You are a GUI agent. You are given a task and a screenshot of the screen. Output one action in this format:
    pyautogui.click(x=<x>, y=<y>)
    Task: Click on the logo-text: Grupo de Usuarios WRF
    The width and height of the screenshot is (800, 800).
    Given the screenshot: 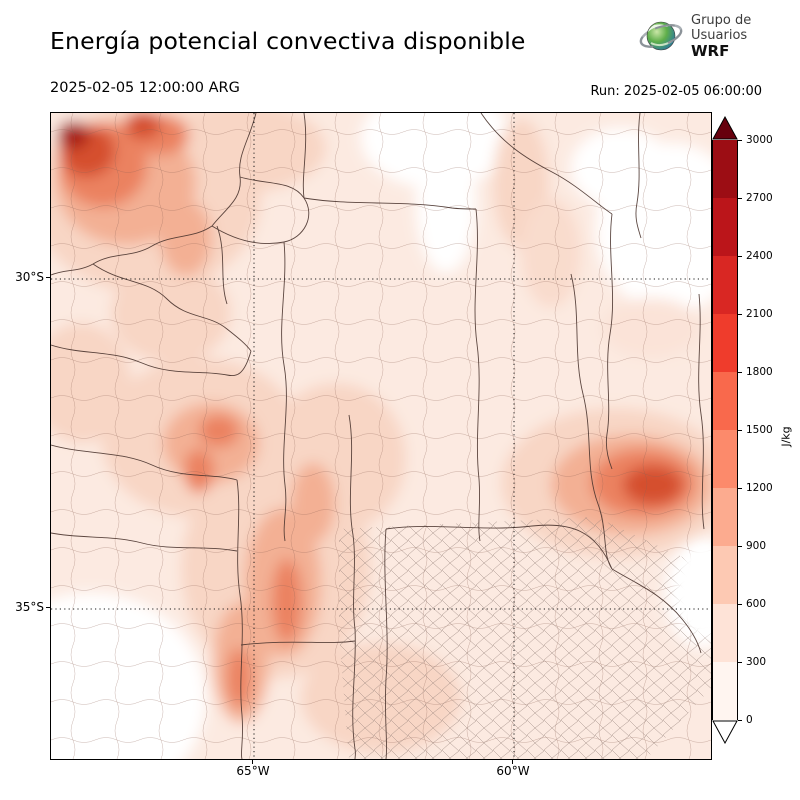 What is the action you would take?
    pyautogui.click(x=721, y=36)
    